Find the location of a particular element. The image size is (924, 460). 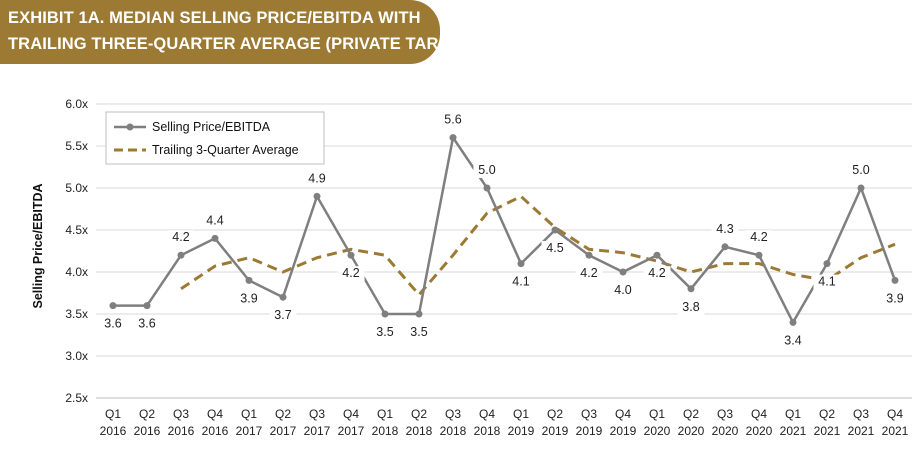

data-label: 4.0 is located at coordinates (622, 290).